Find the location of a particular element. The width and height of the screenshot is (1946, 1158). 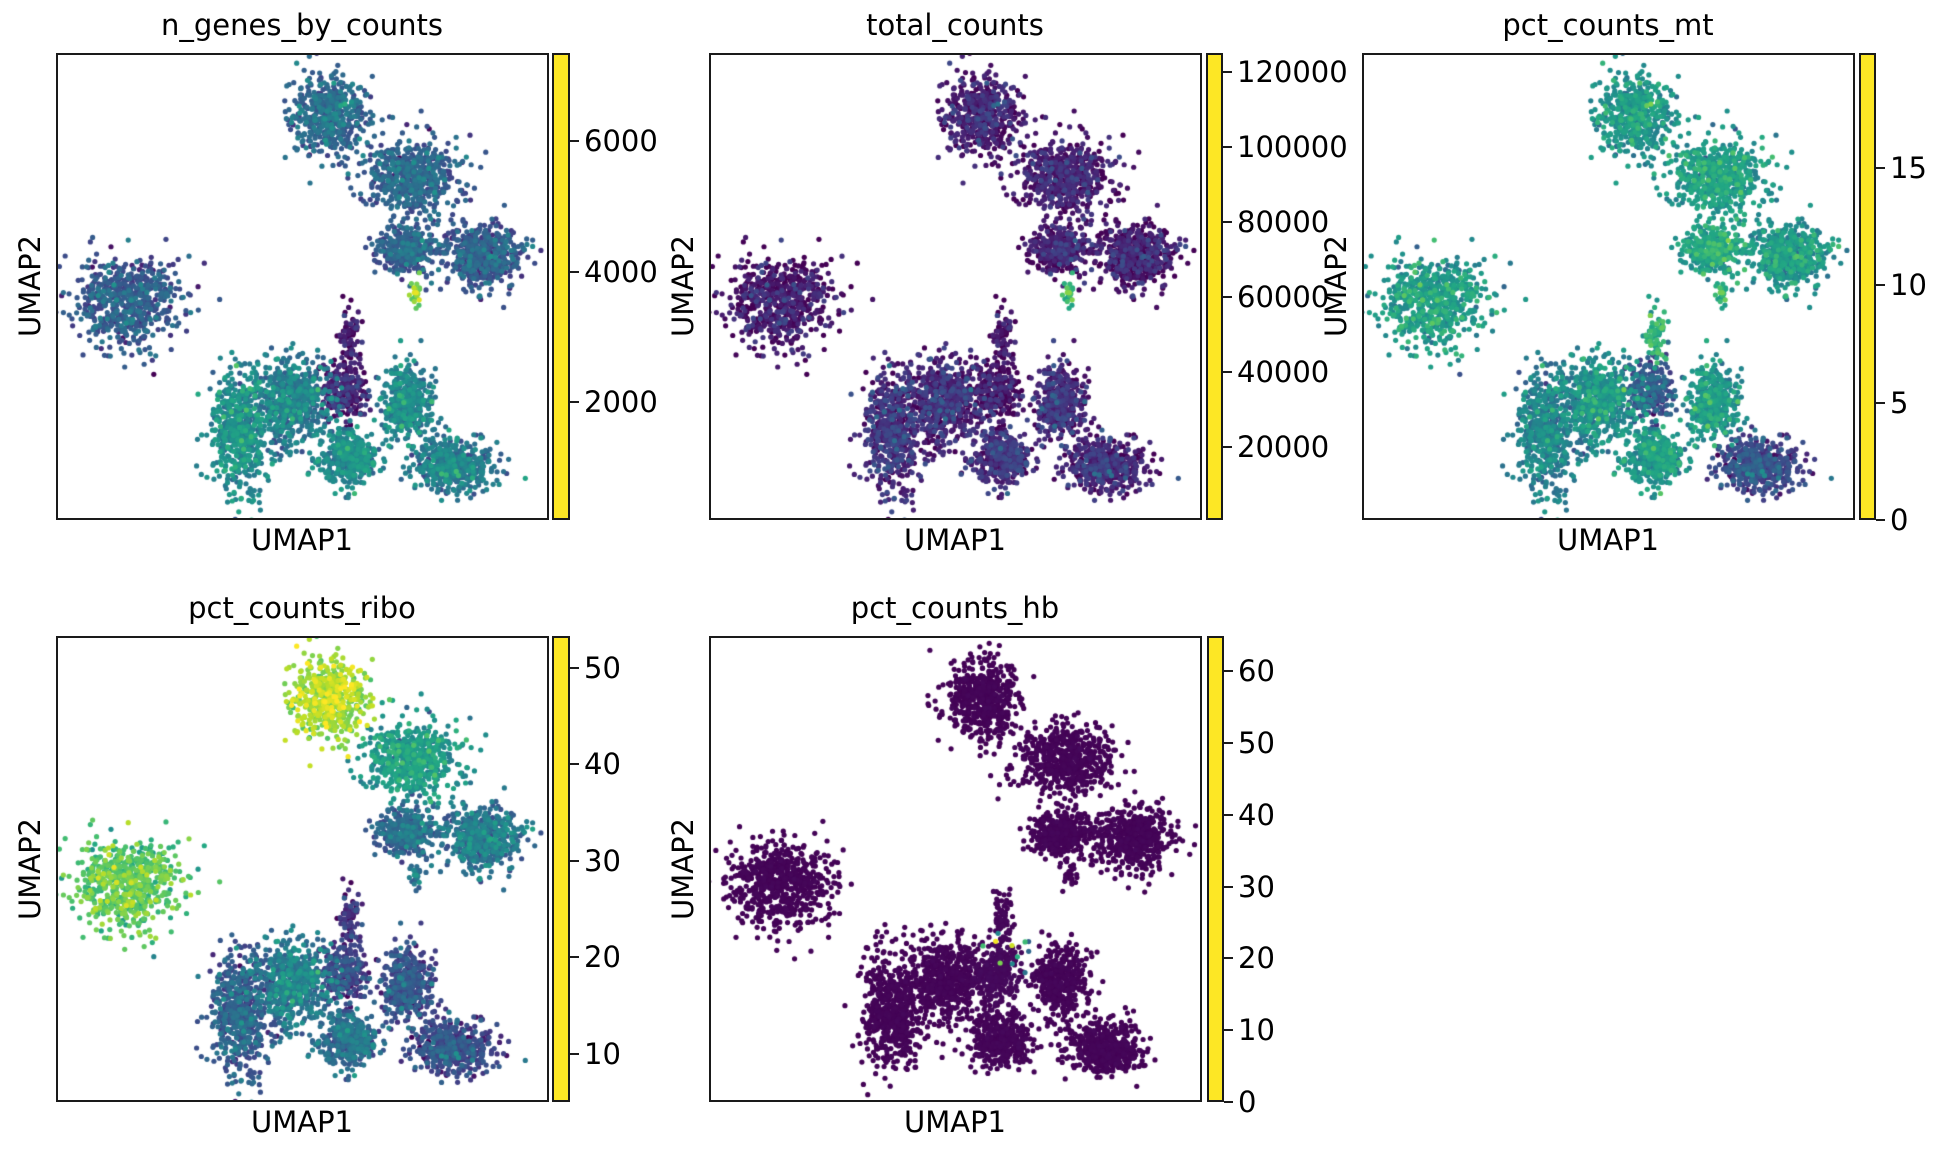

colorbar-tick-label: 120000 is located at coordinates (1292, 71).